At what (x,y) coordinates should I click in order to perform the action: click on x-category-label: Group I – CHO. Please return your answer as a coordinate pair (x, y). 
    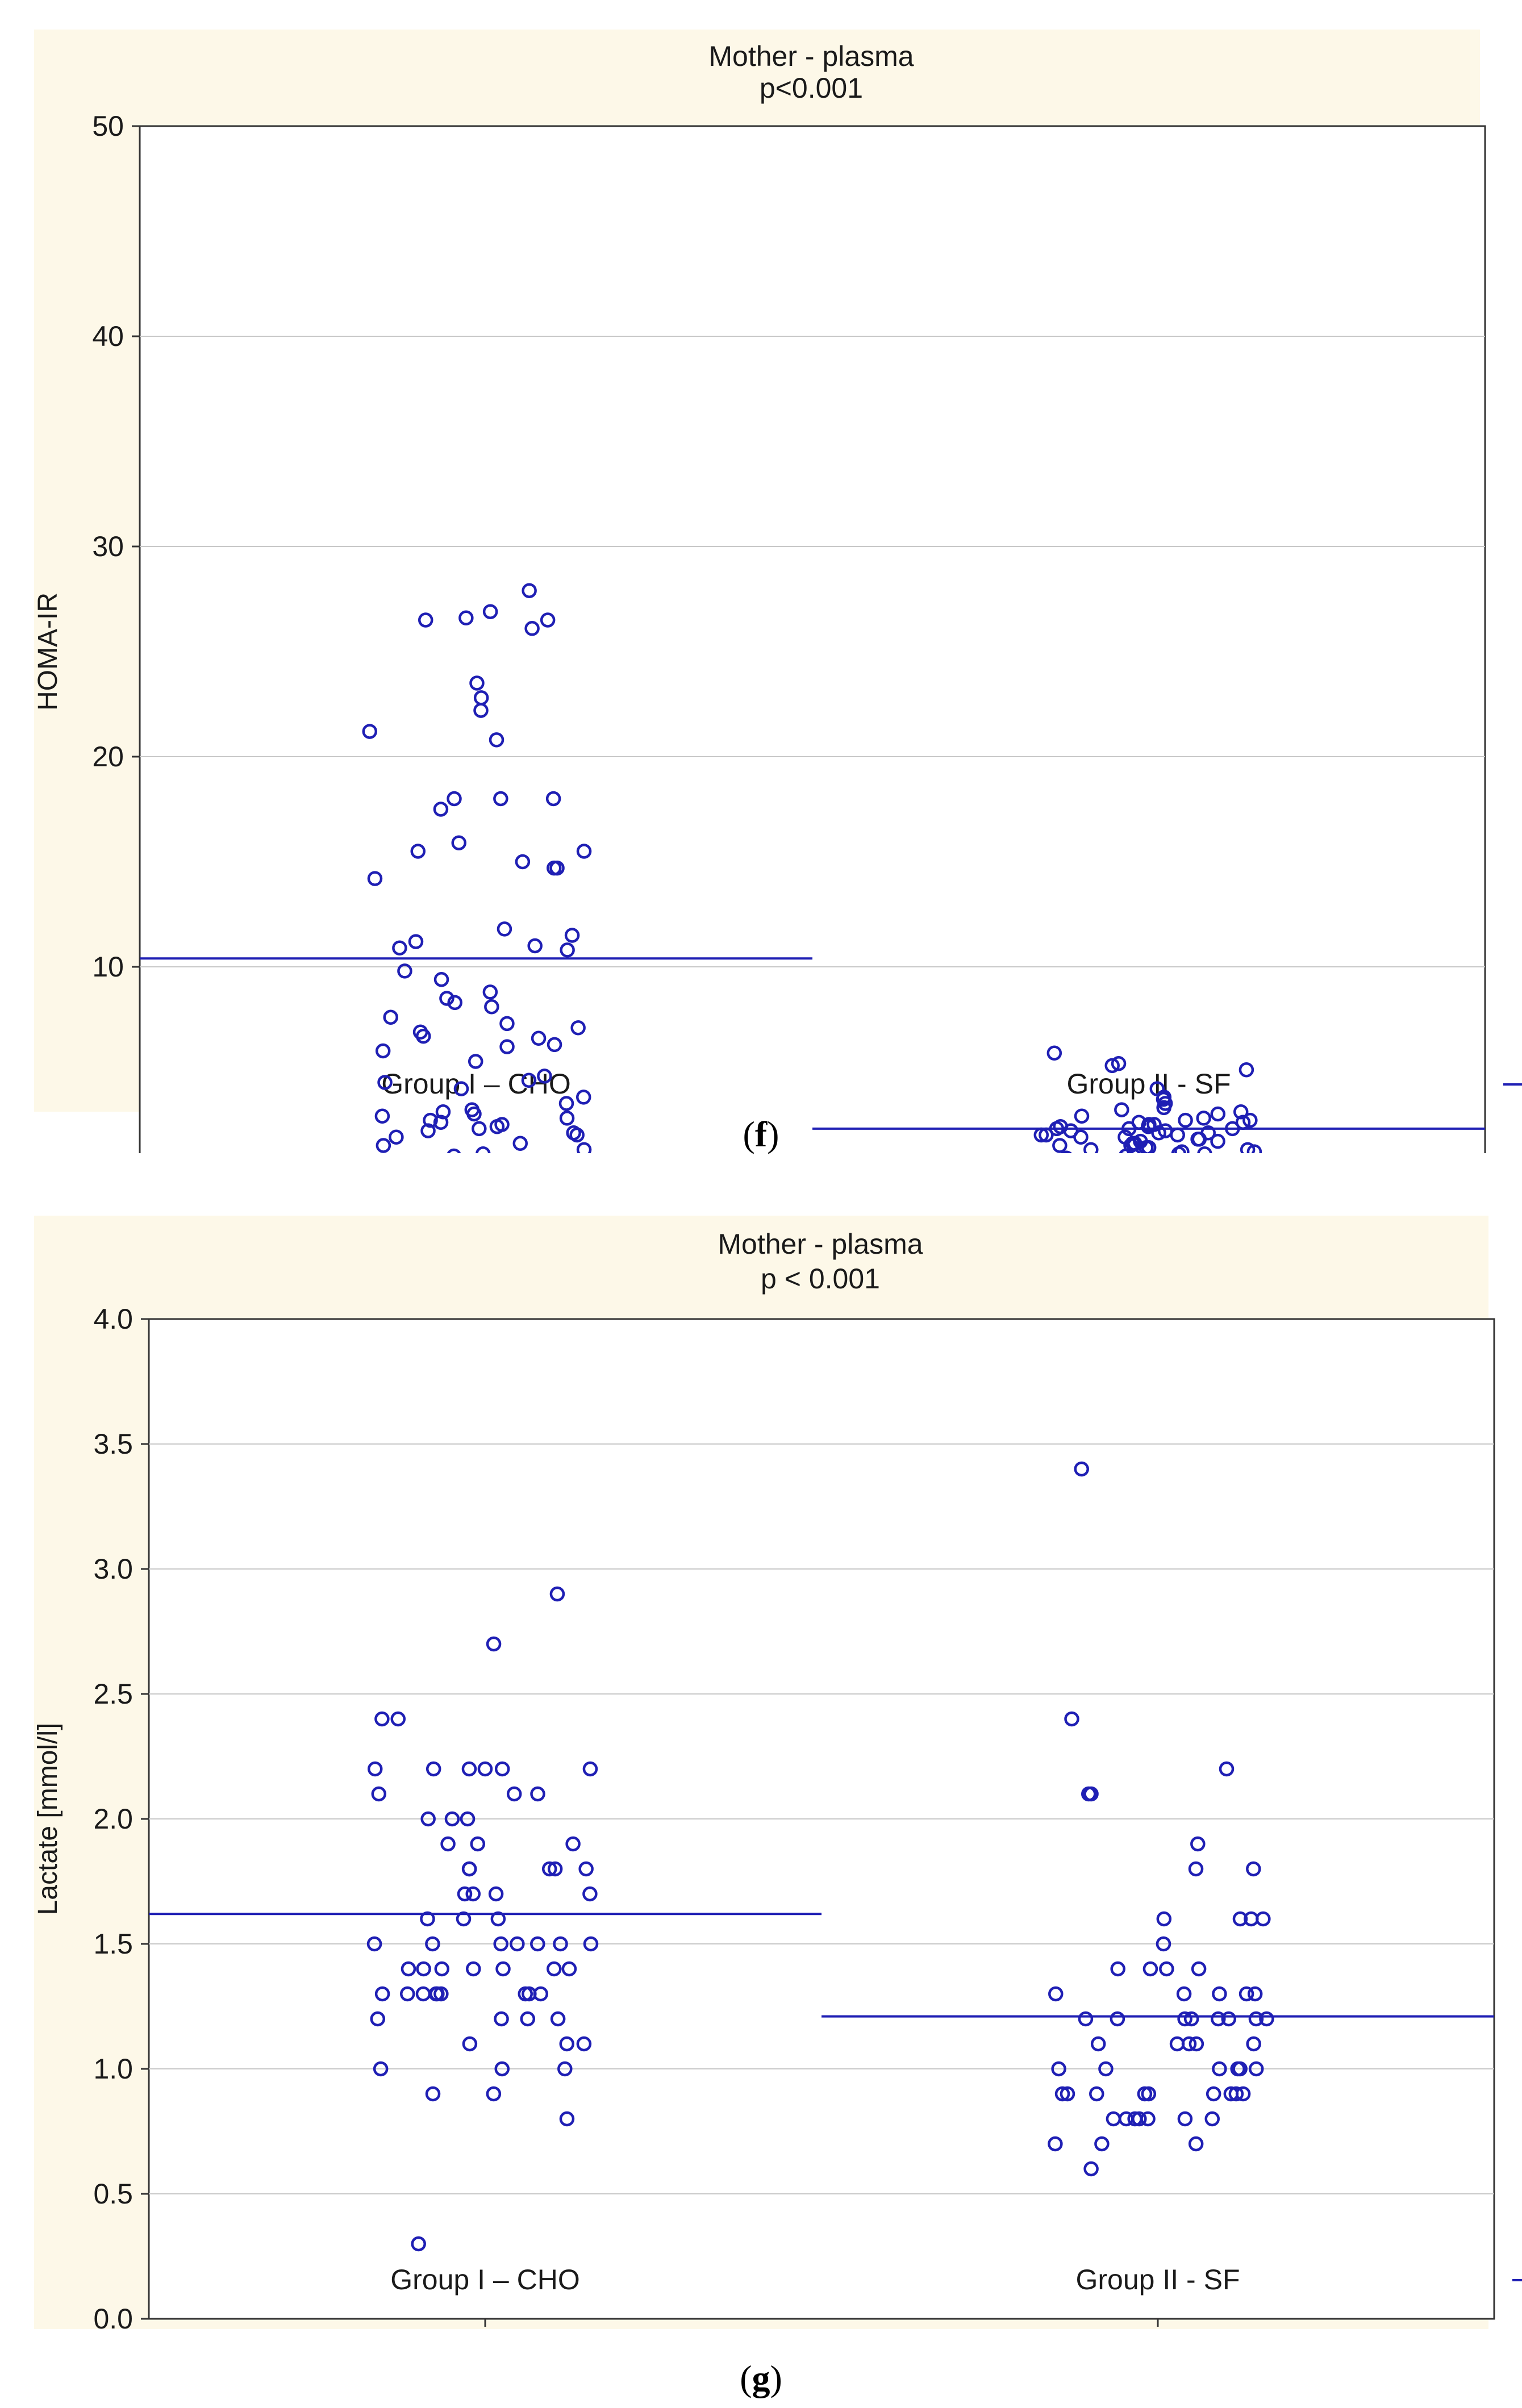
    Looking at the image, I should click on (485, 2280).